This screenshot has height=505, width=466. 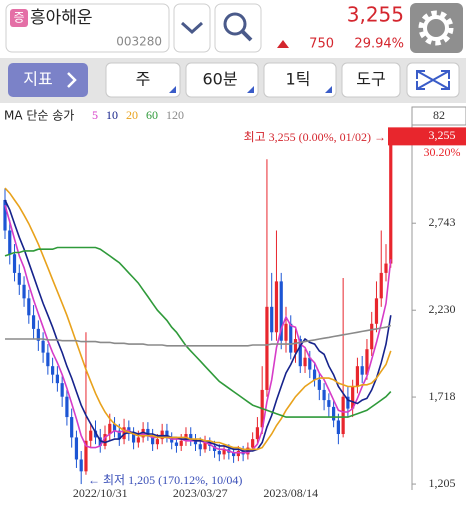 I want to click on badge-bg, so click(x=19, y=18).